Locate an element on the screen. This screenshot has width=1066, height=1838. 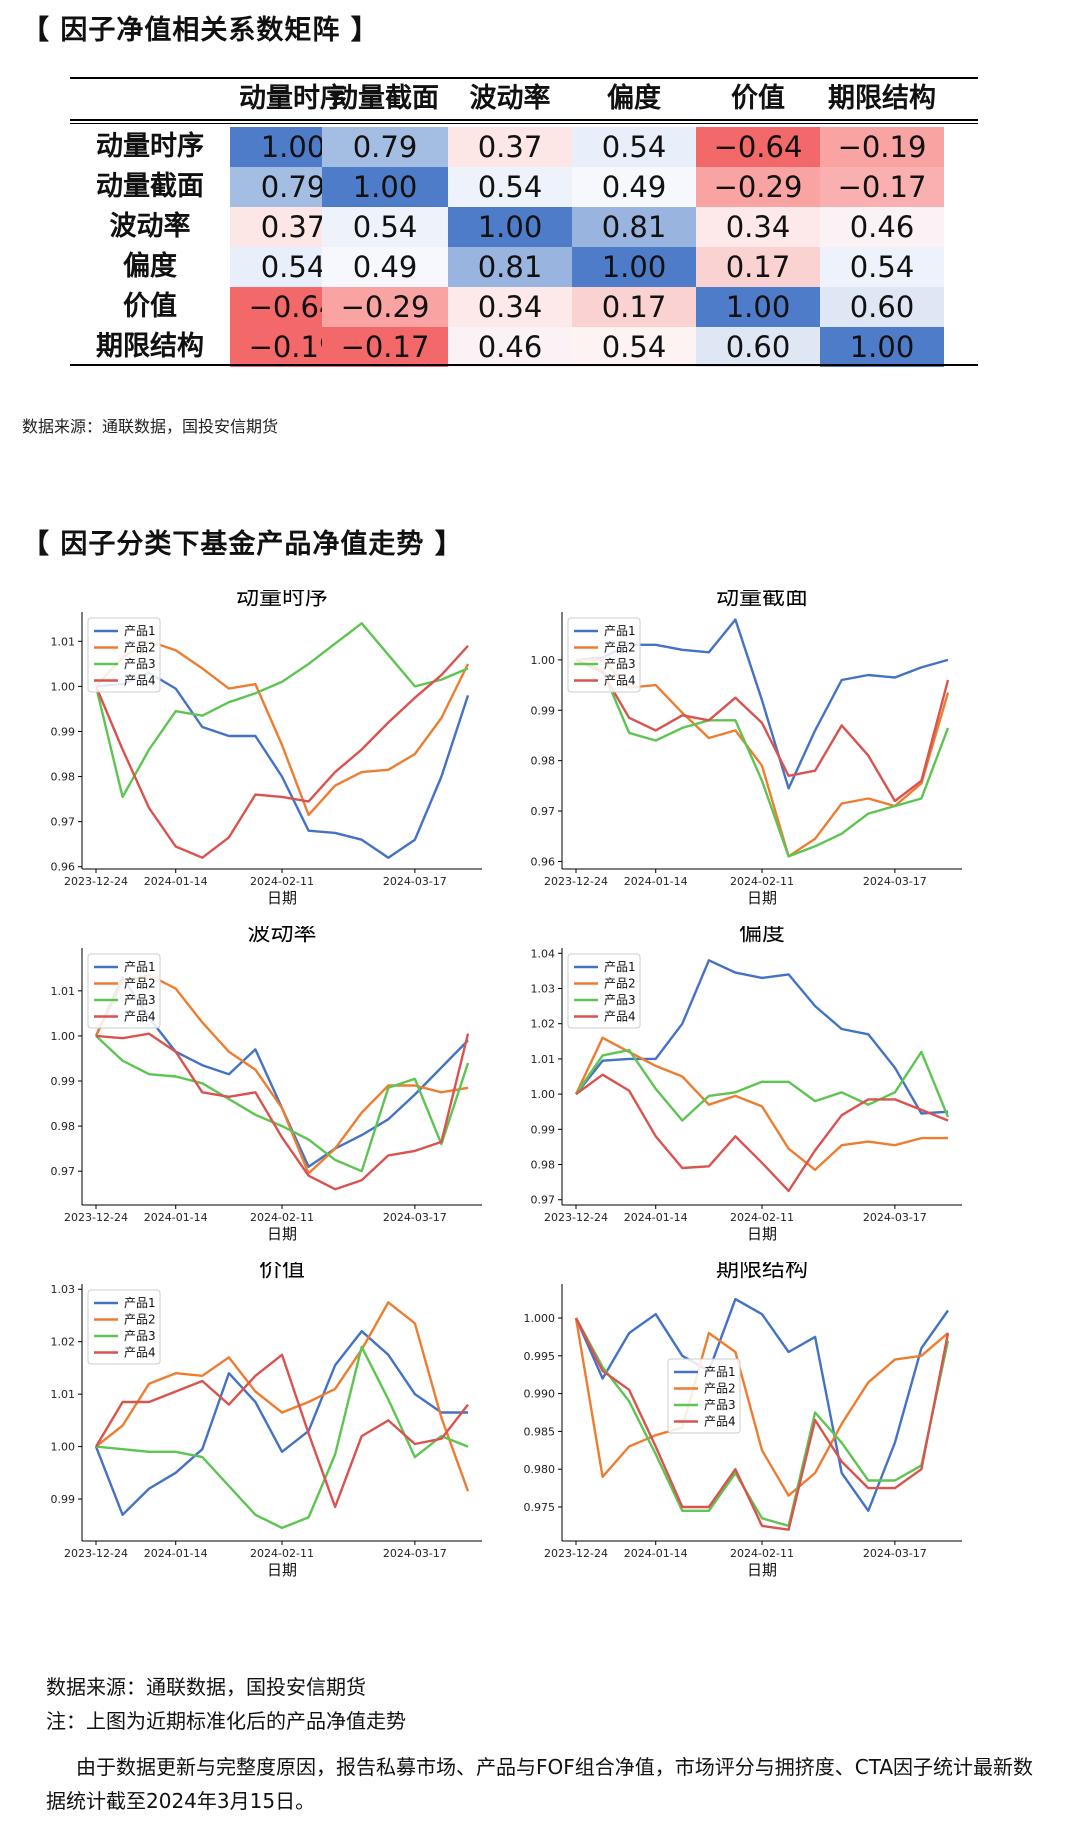
matrix-cell: 0.46 is located at coordinates (510, 347).